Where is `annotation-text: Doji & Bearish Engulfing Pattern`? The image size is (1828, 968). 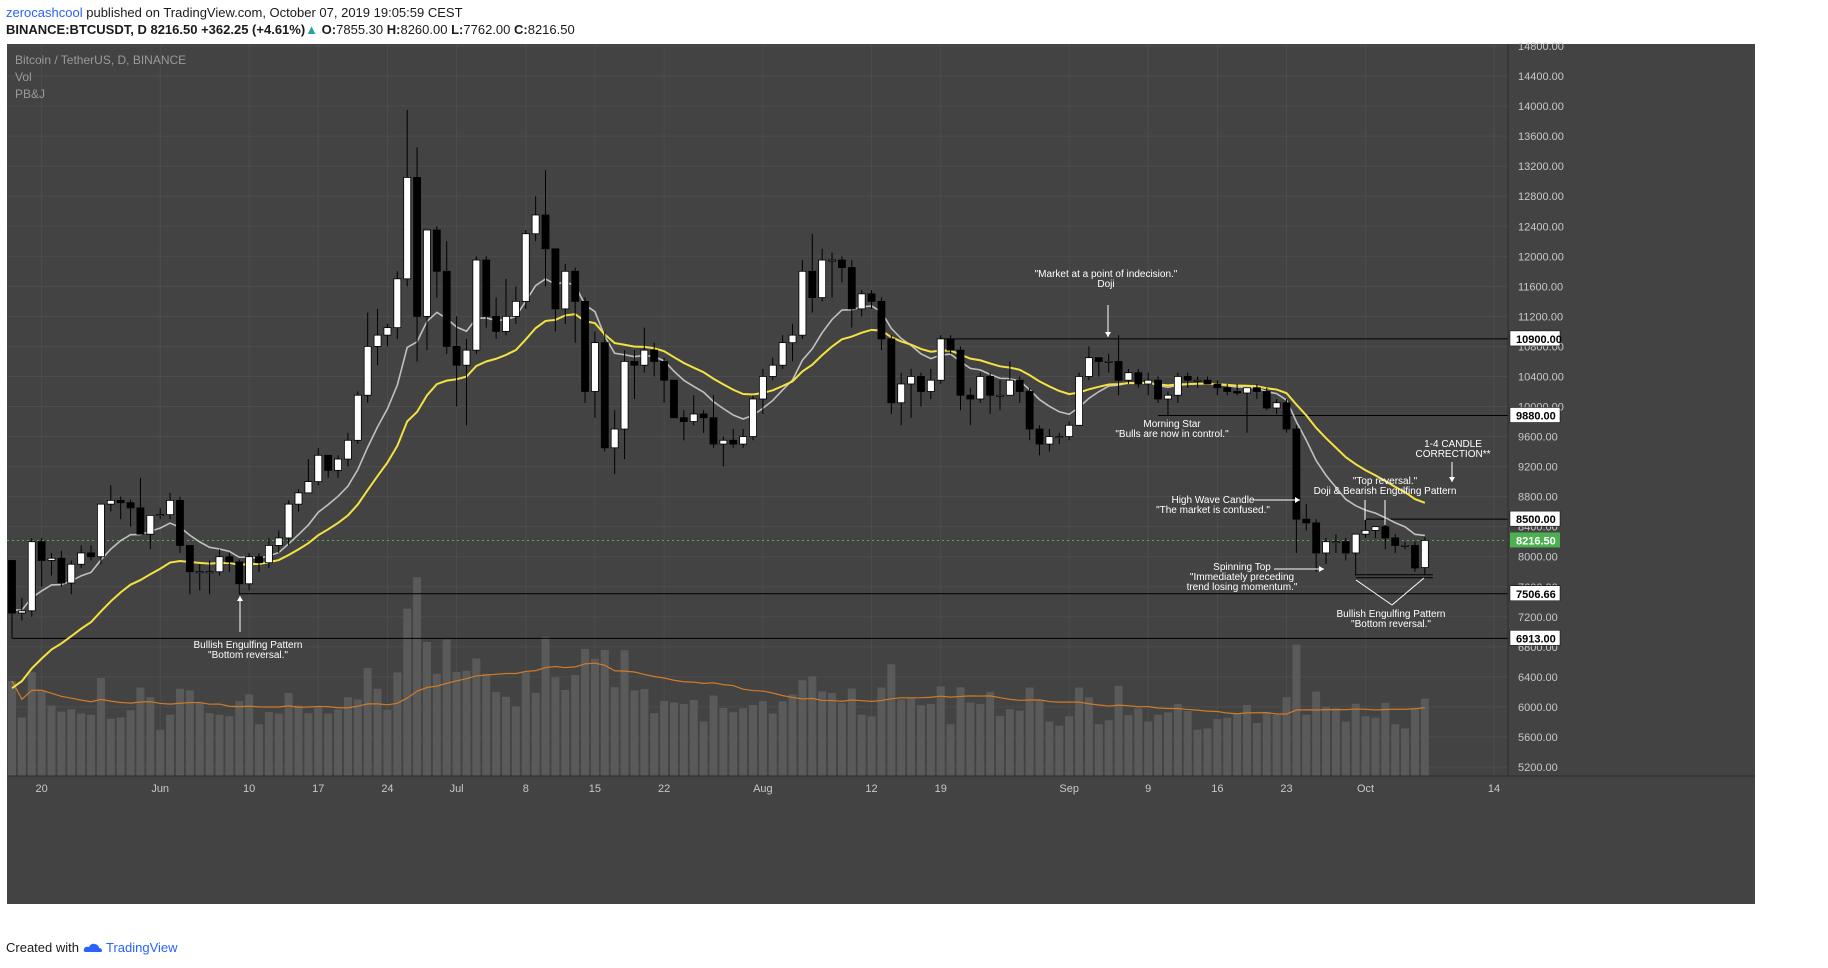 annotation-text: Doji & Bearish Engulfing Pattern is located at coordinates (1385, 491).